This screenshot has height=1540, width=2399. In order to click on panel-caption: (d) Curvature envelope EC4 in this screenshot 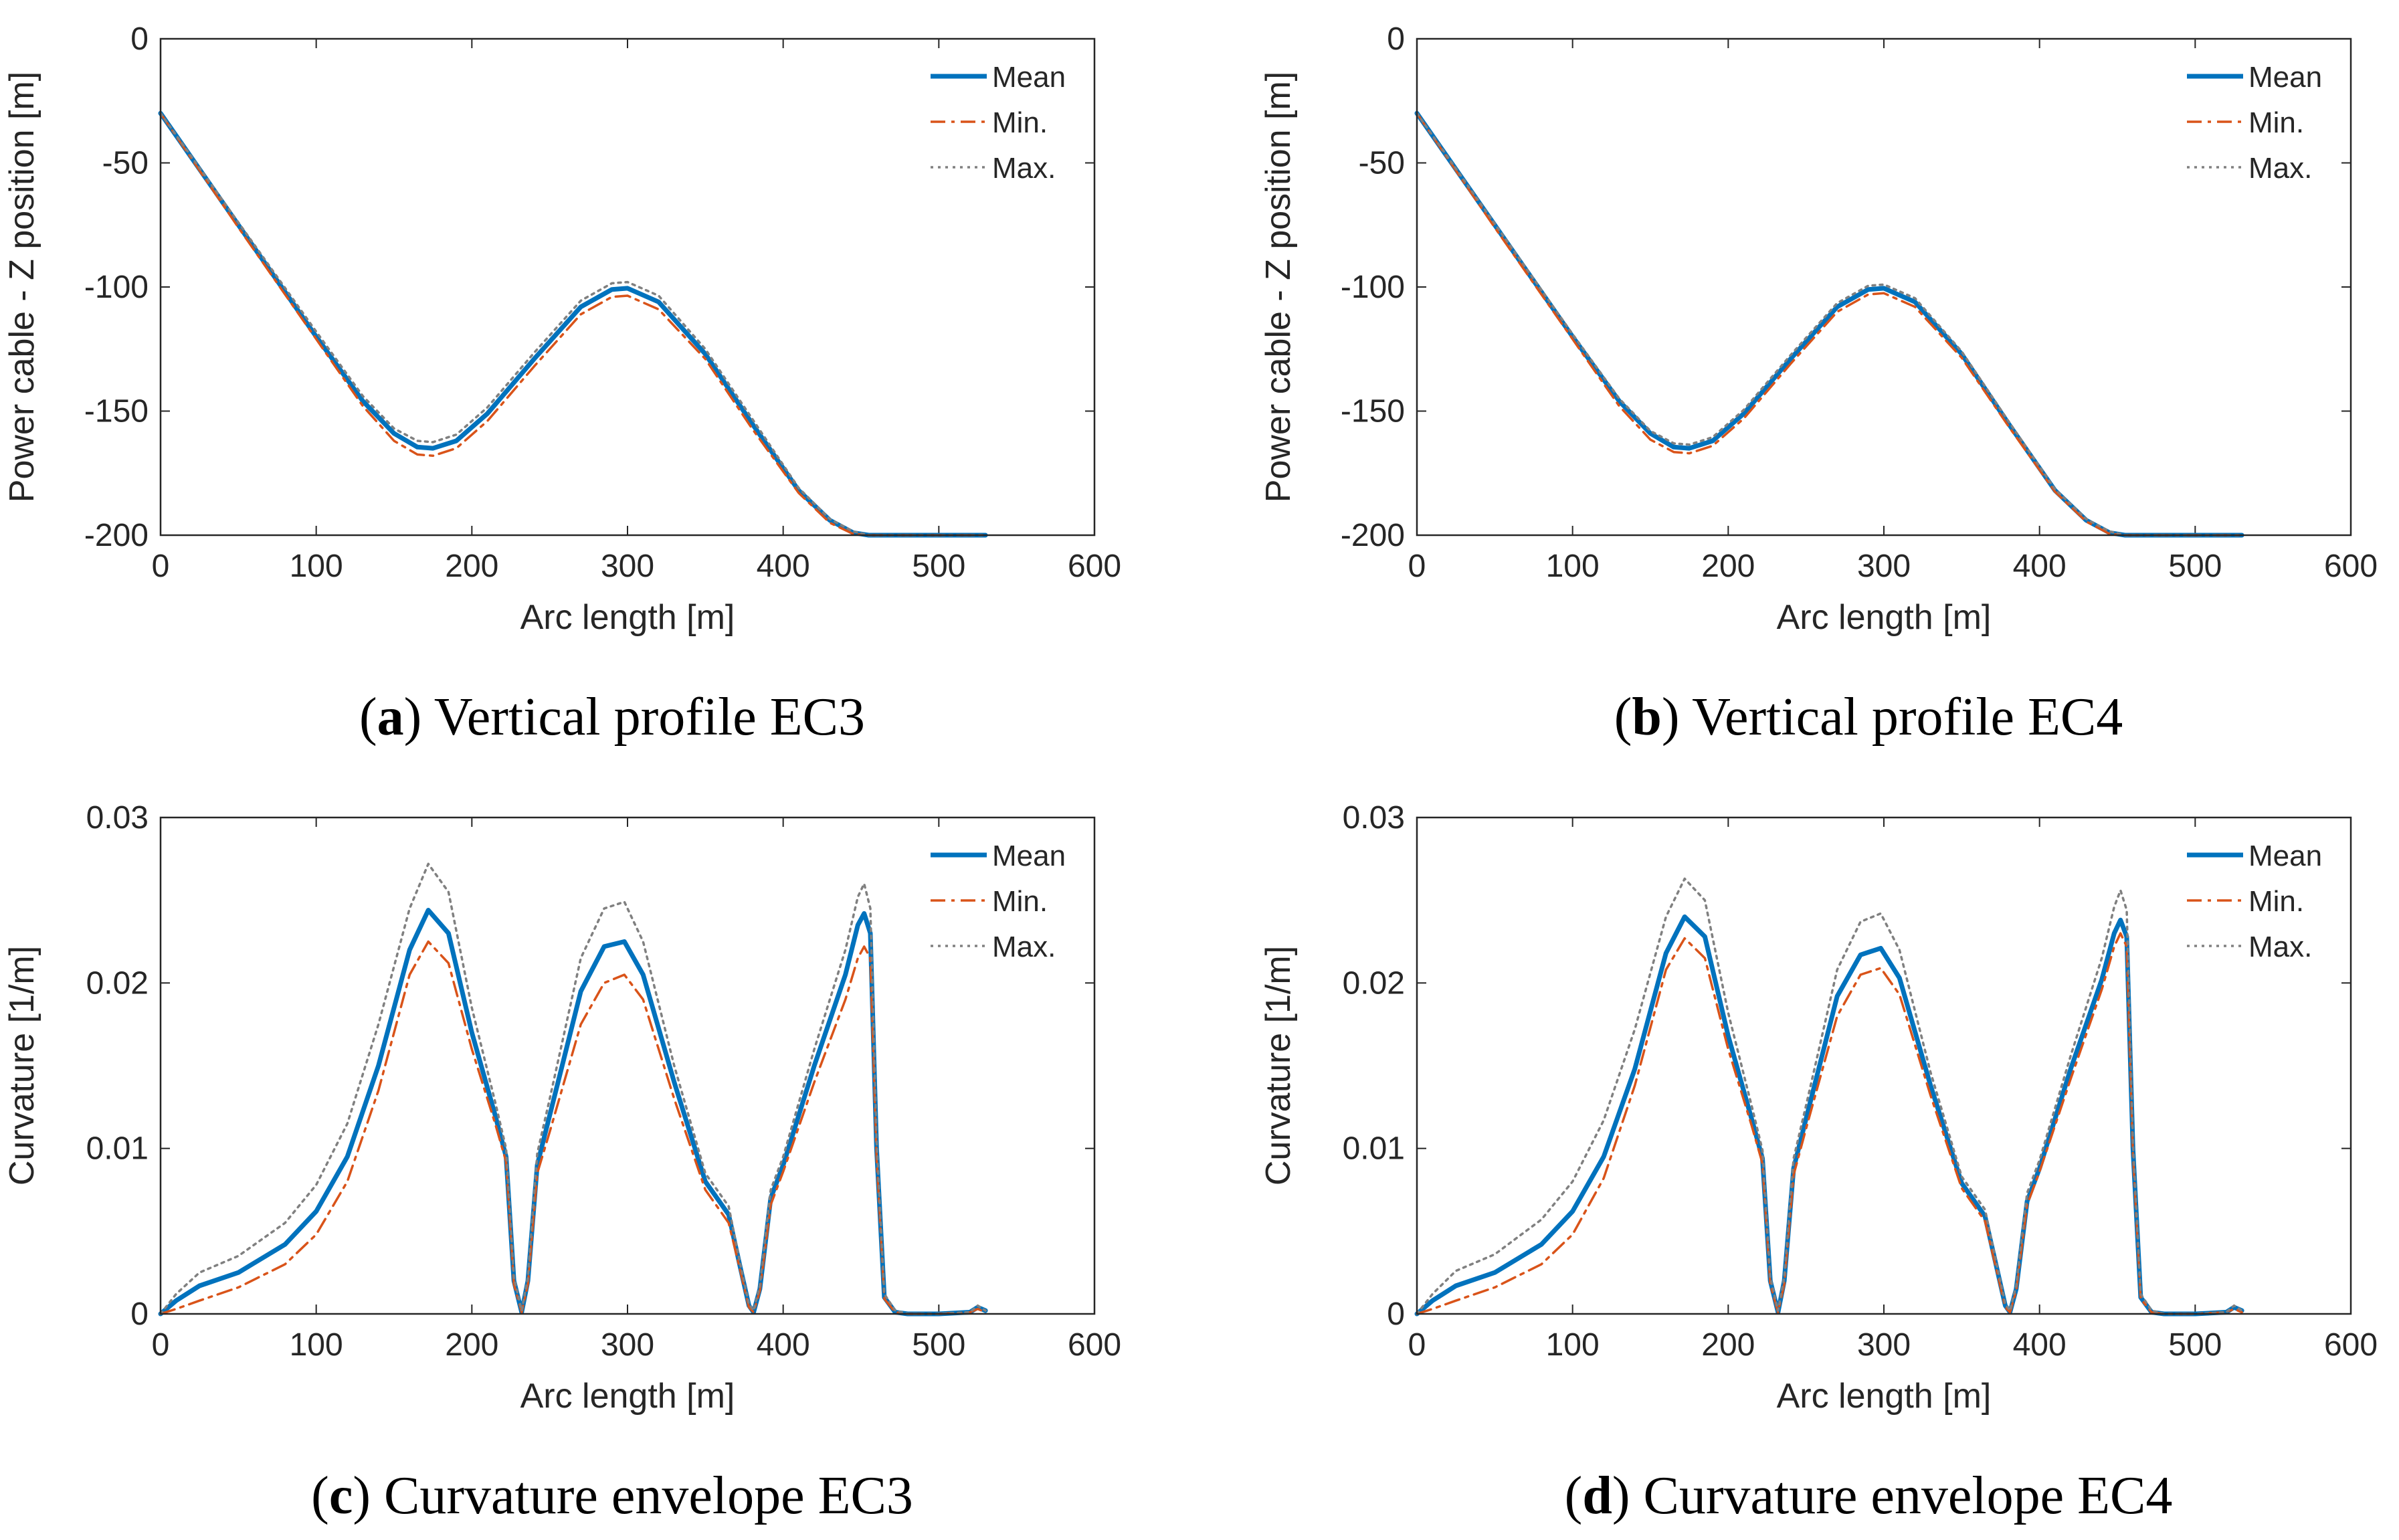, I will do `click(1869, 1495)`.